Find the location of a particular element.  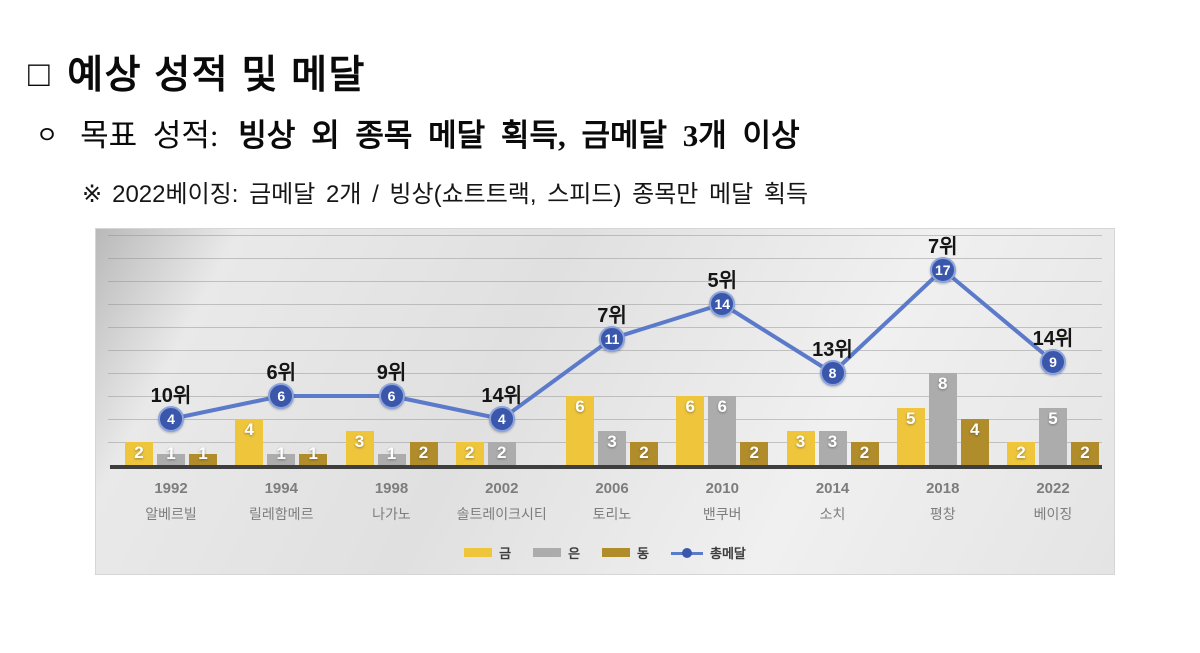

legend-label: 총메달 is located at coordinates (728, 553).